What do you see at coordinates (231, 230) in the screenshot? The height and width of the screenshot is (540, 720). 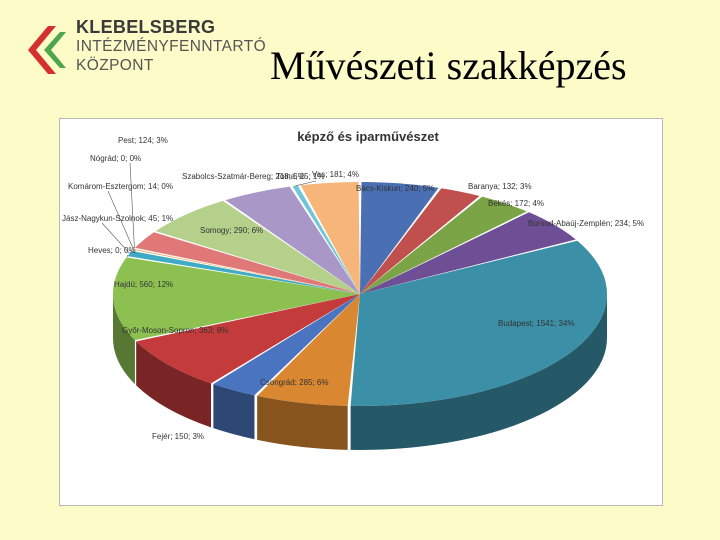 I see `data-label-14: Somogy; 290; 6%` at bounding box center [231, 230].